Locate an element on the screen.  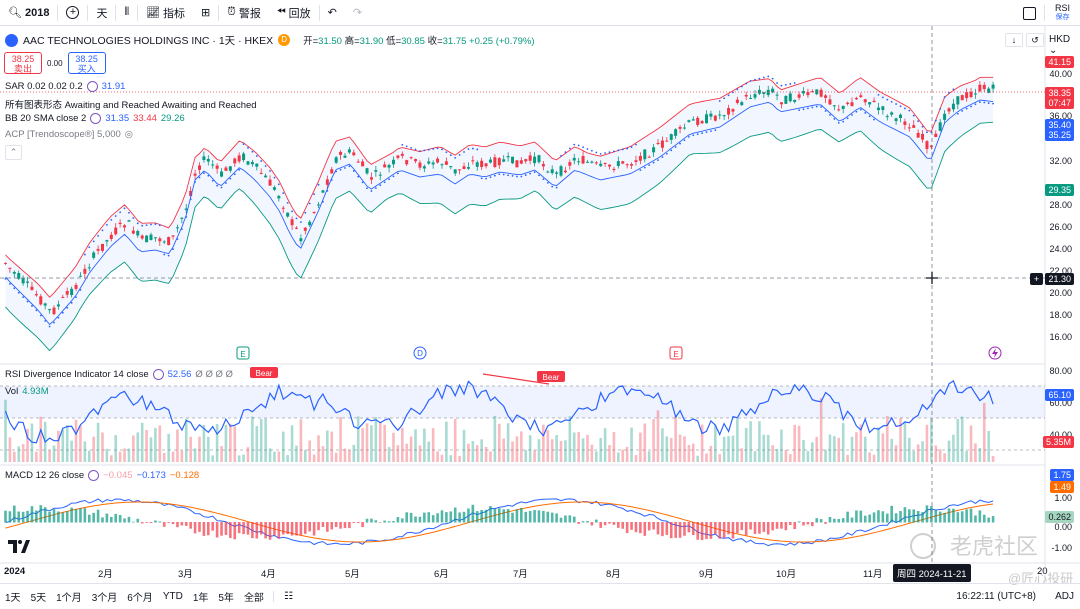
range-1y-button: 1年 is located at coordinates (200, 598).